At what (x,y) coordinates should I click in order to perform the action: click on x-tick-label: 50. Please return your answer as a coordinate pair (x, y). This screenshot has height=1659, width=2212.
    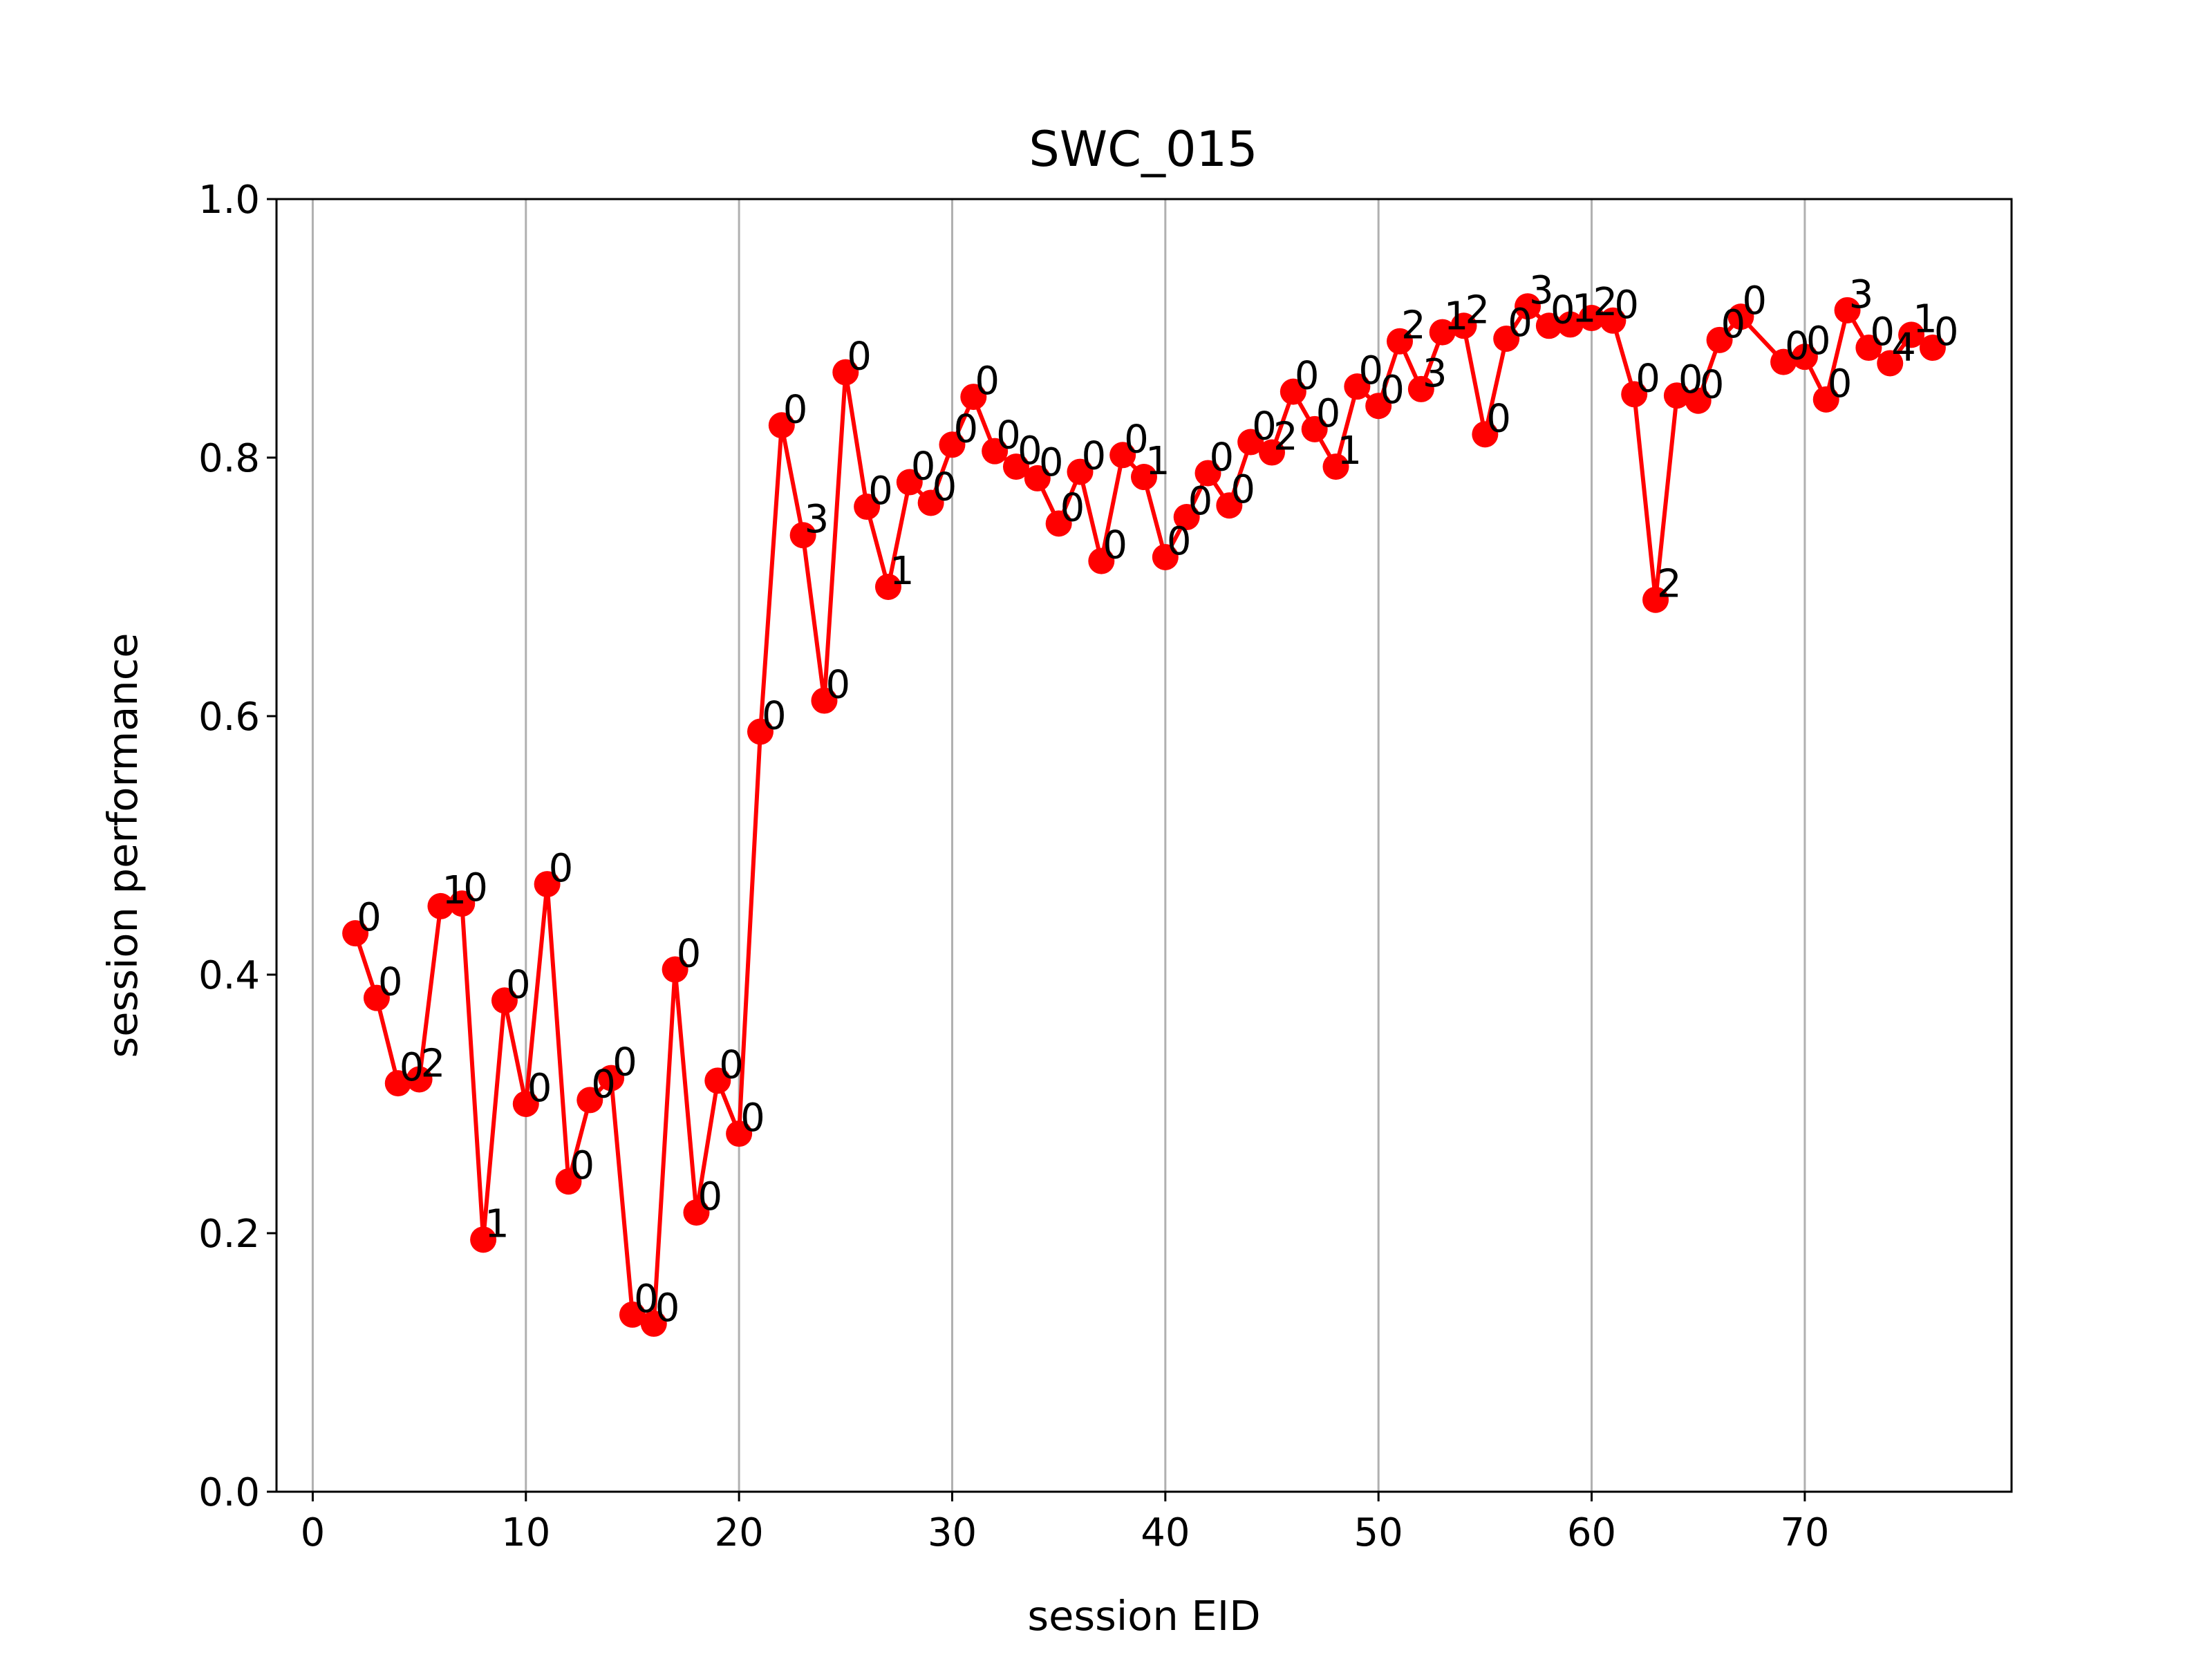
    Looking at the image, I should click on (1378, 1532).